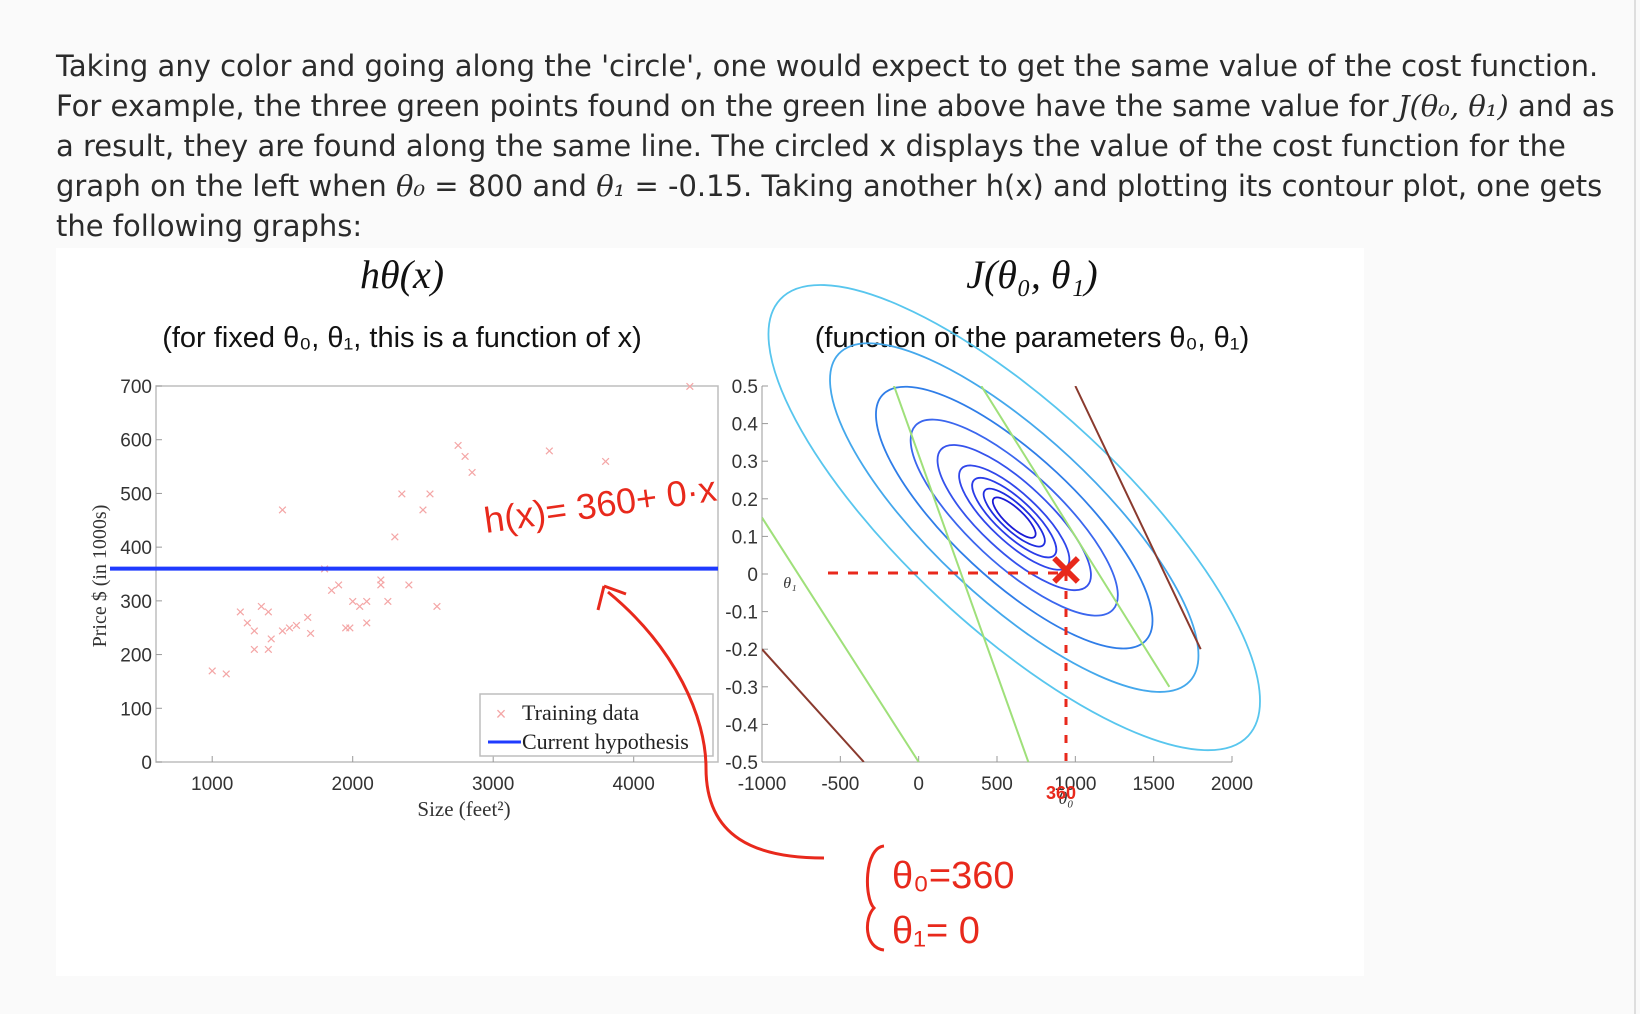  Describe the element at coordinates (100, 576) in the screenshot. I see `left-y-axis-label: Price $ (in 1000s)` at that location.